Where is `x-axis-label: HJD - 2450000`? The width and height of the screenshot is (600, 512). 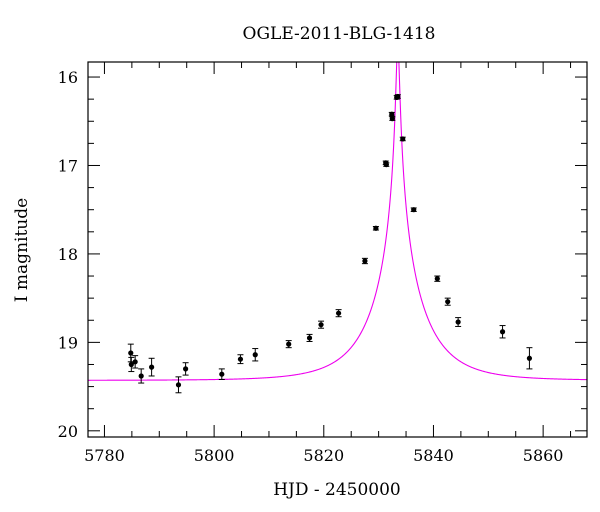
x-axis-label: HJD - 2450000 is located at coordinates (337, 490).